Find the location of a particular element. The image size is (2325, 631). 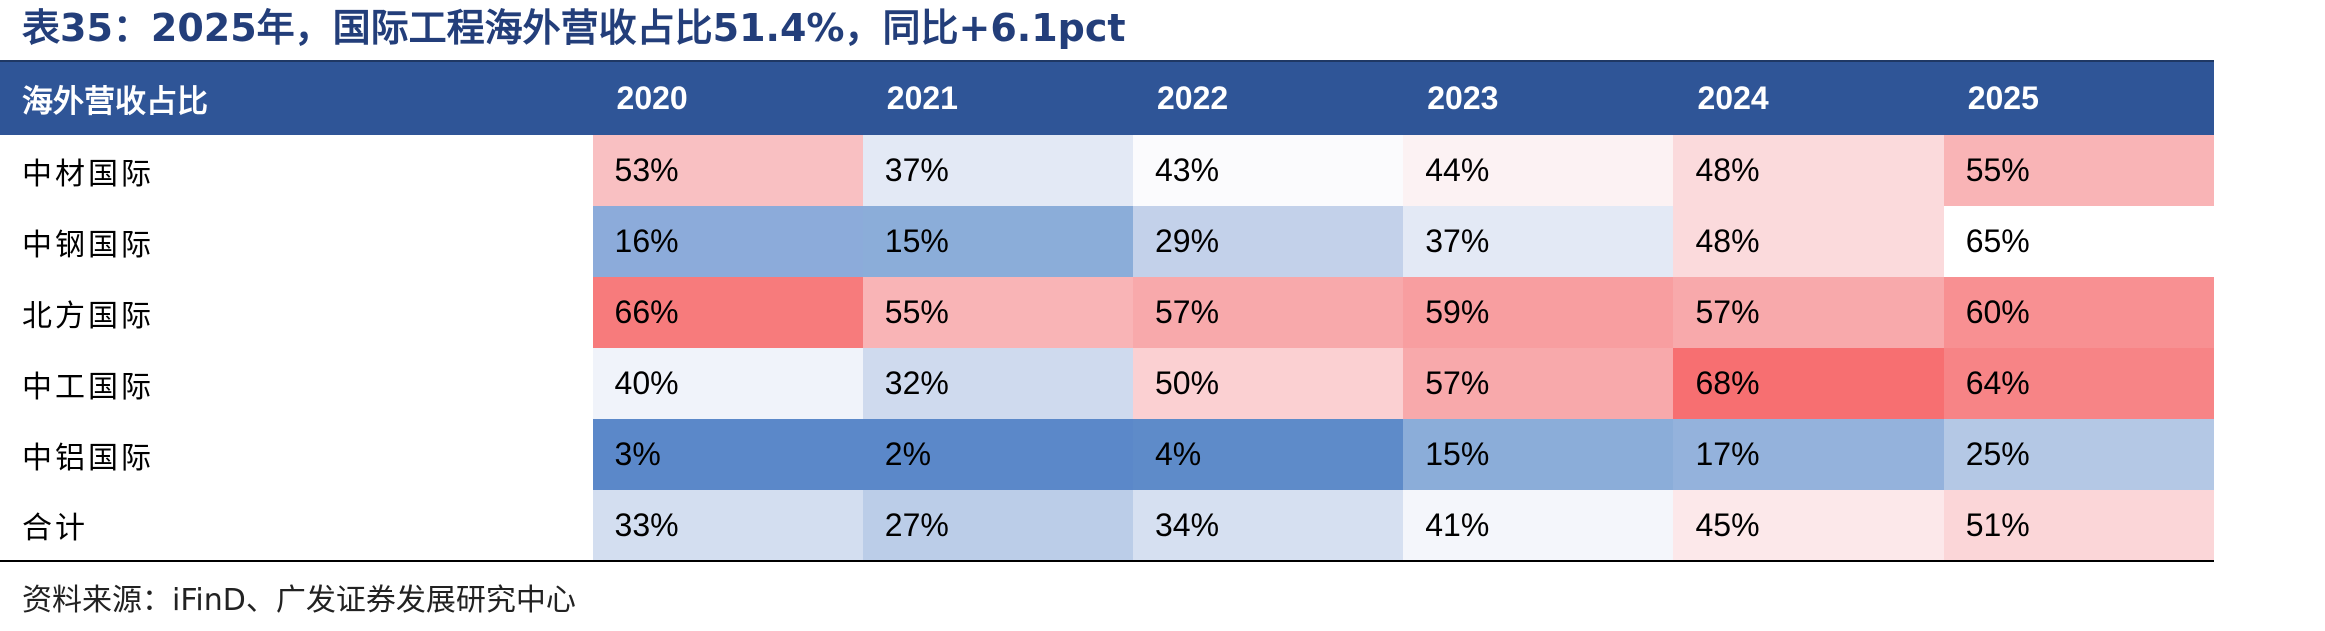

row-company-name: 中铝国际 is located at coordinates (296, 454).